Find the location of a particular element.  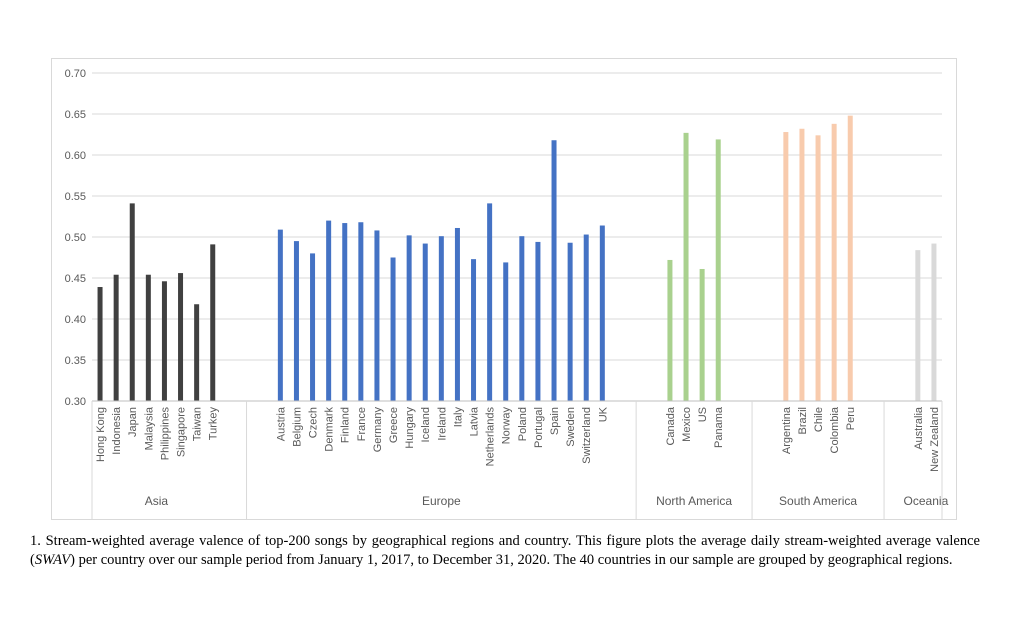

x-tick-label-singapore: Singapore is located at coordinates (182, 432).